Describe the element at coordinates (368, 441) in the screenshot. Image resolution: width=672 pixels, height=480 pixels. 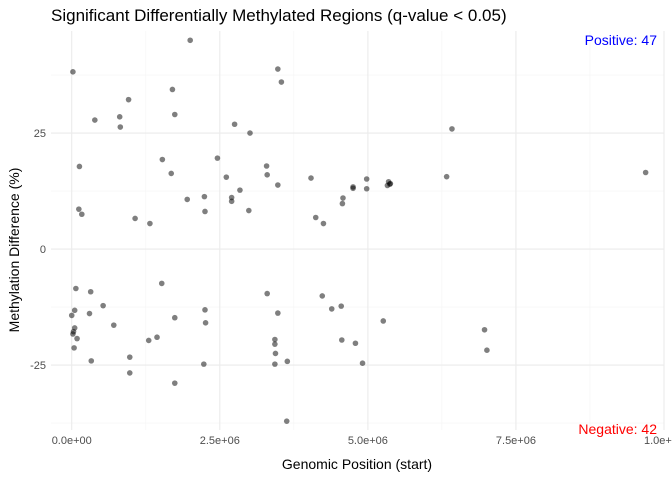
I see `x-tick-label: 5.0e+06` at that location.